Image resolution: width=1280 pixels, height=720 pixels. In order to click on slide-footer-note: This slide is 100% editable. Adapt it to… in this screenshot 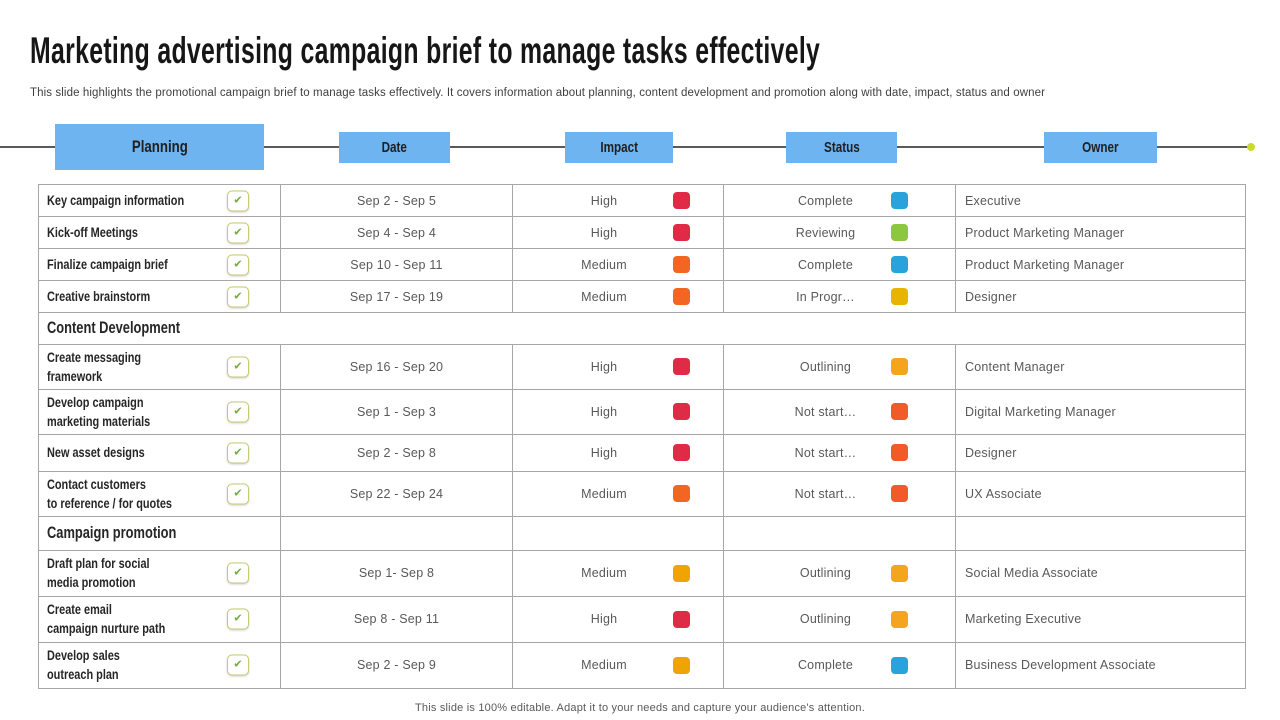, I will do `click(640, 708)`.